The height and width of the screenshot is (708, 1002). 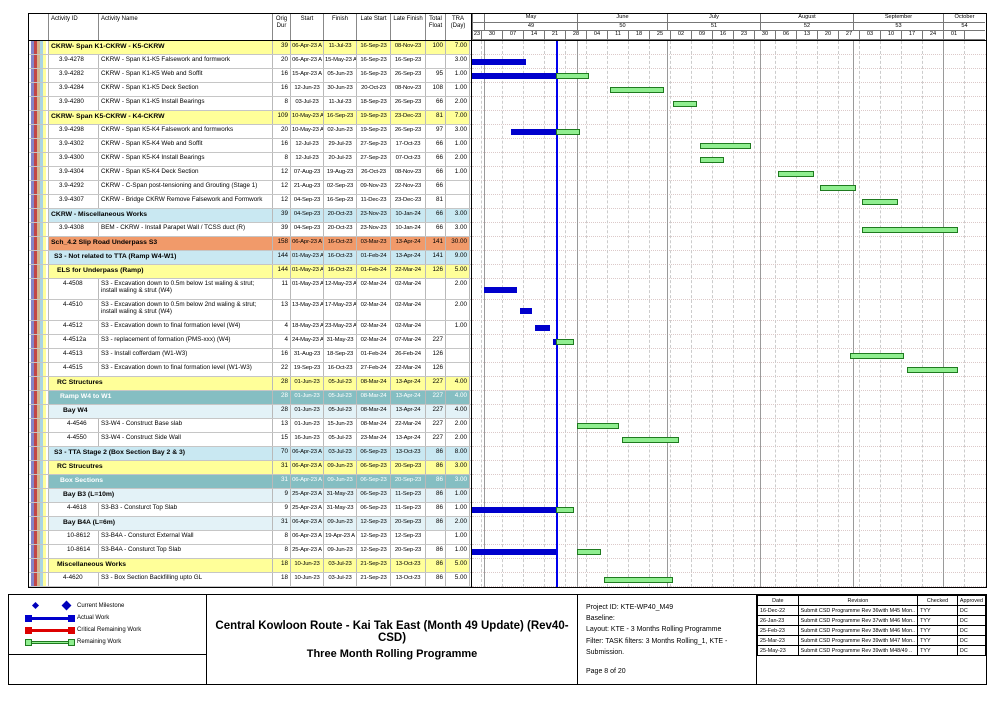 I want to click on legend-item: Critical Remaining Work, so click(x=114, y=630).